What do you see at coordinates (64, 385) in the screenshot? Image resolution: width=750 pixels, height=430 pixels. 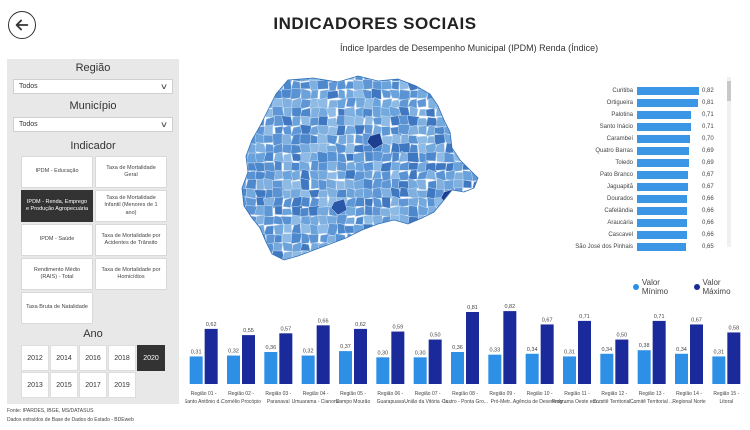 I see `year-button-2015: 2015` at bounding box center [64, 385].